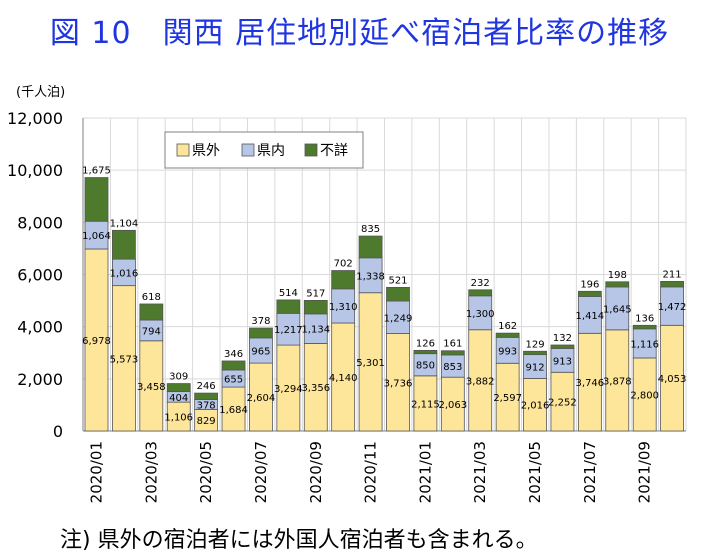  Describe the element at coordinates (398, 383) in the screenshot. I see `data-label: 3,736` at that location.